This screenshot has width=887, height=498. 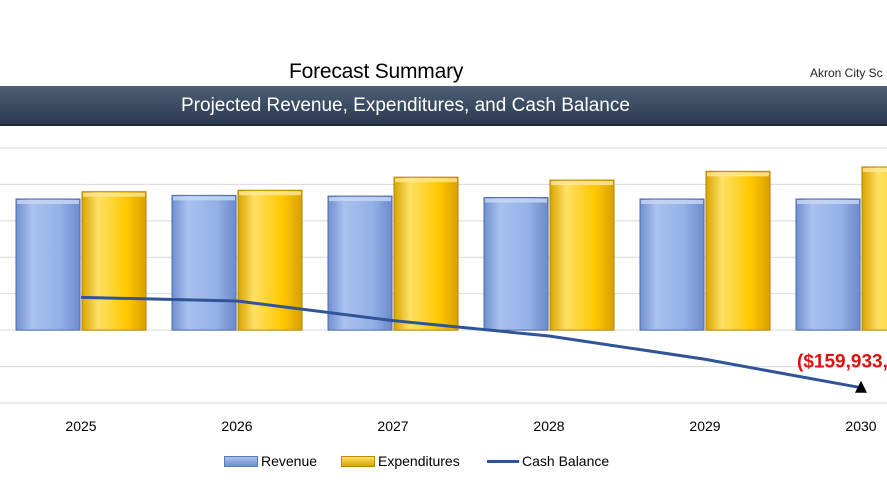 What do you see at coordinates (738, 250) in the screenshot?
I see `bar-expenditures-2029` at bounding box center [738, 250].